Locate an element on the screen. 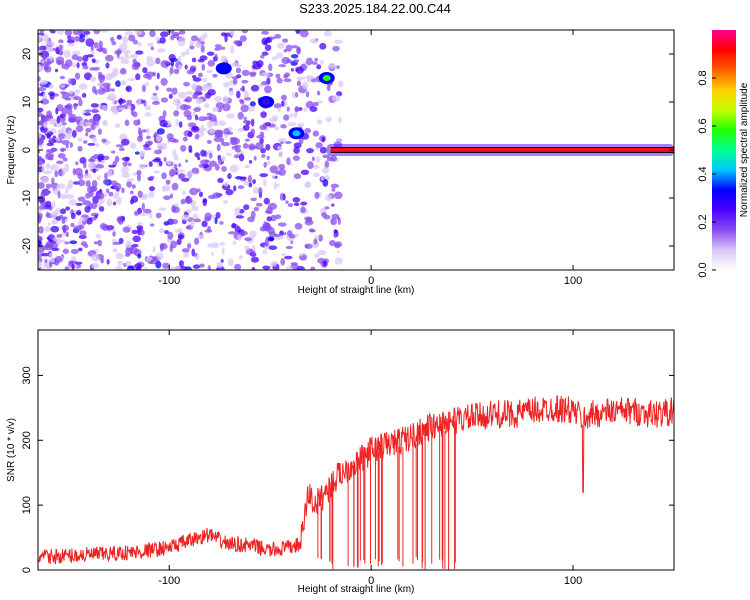  colorbar-tick-label: 0.8 is located at coordinates (703, 77).